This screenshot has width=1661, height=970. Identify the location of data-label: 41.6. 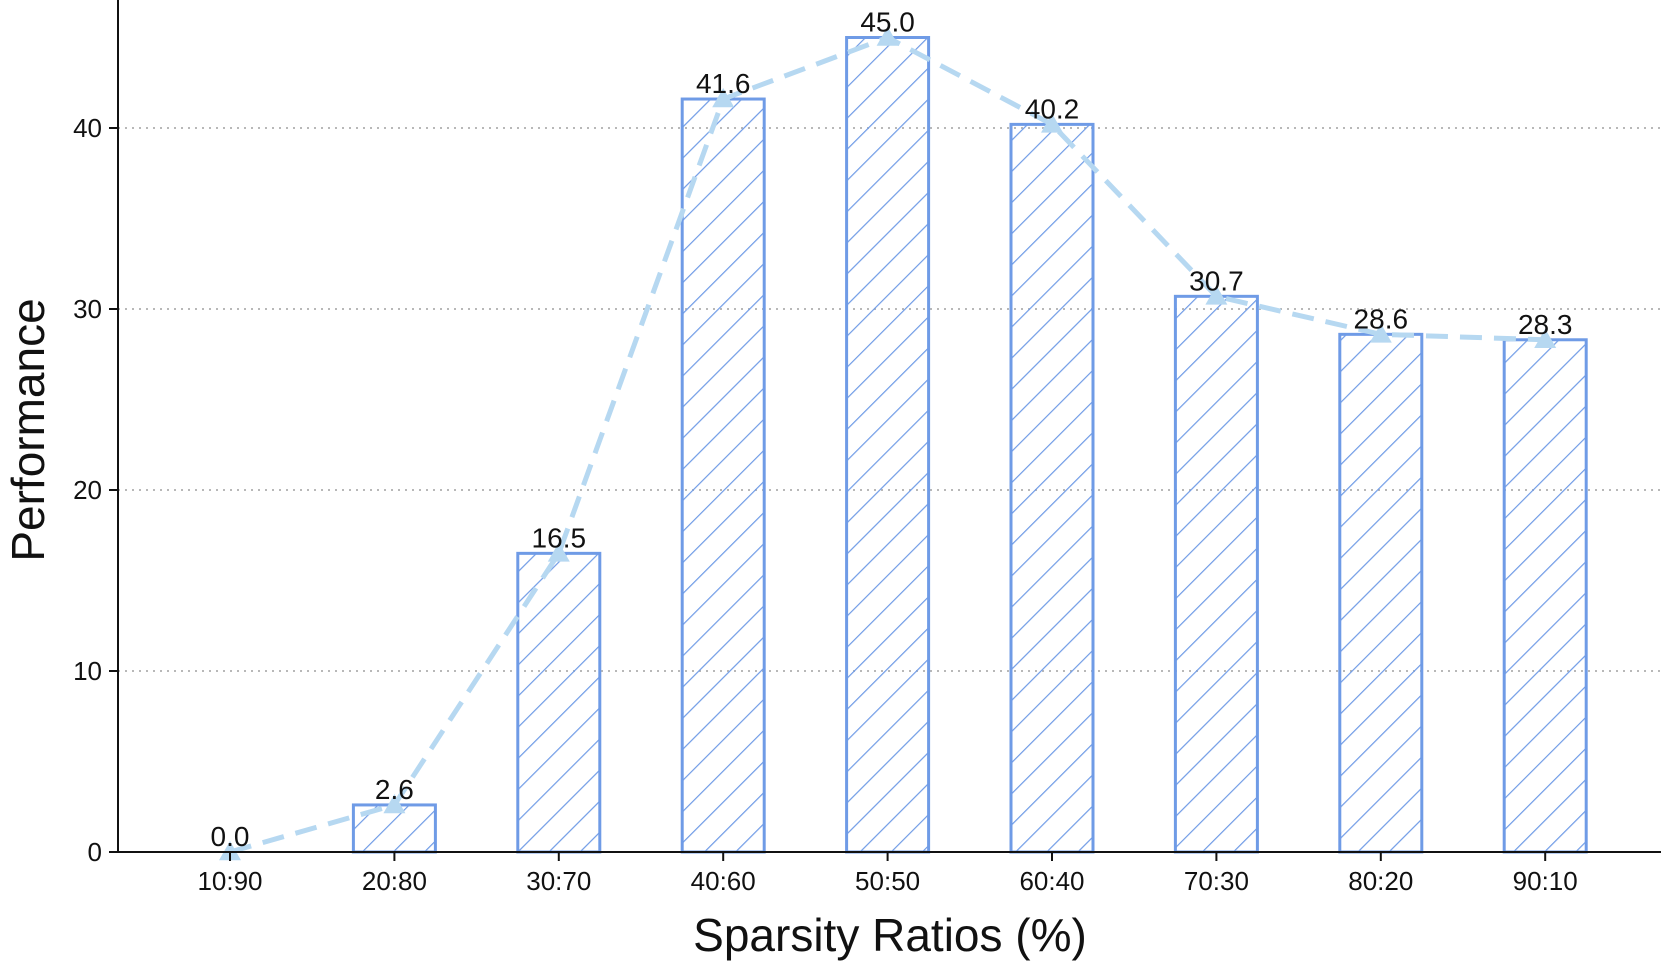
(723, 83).